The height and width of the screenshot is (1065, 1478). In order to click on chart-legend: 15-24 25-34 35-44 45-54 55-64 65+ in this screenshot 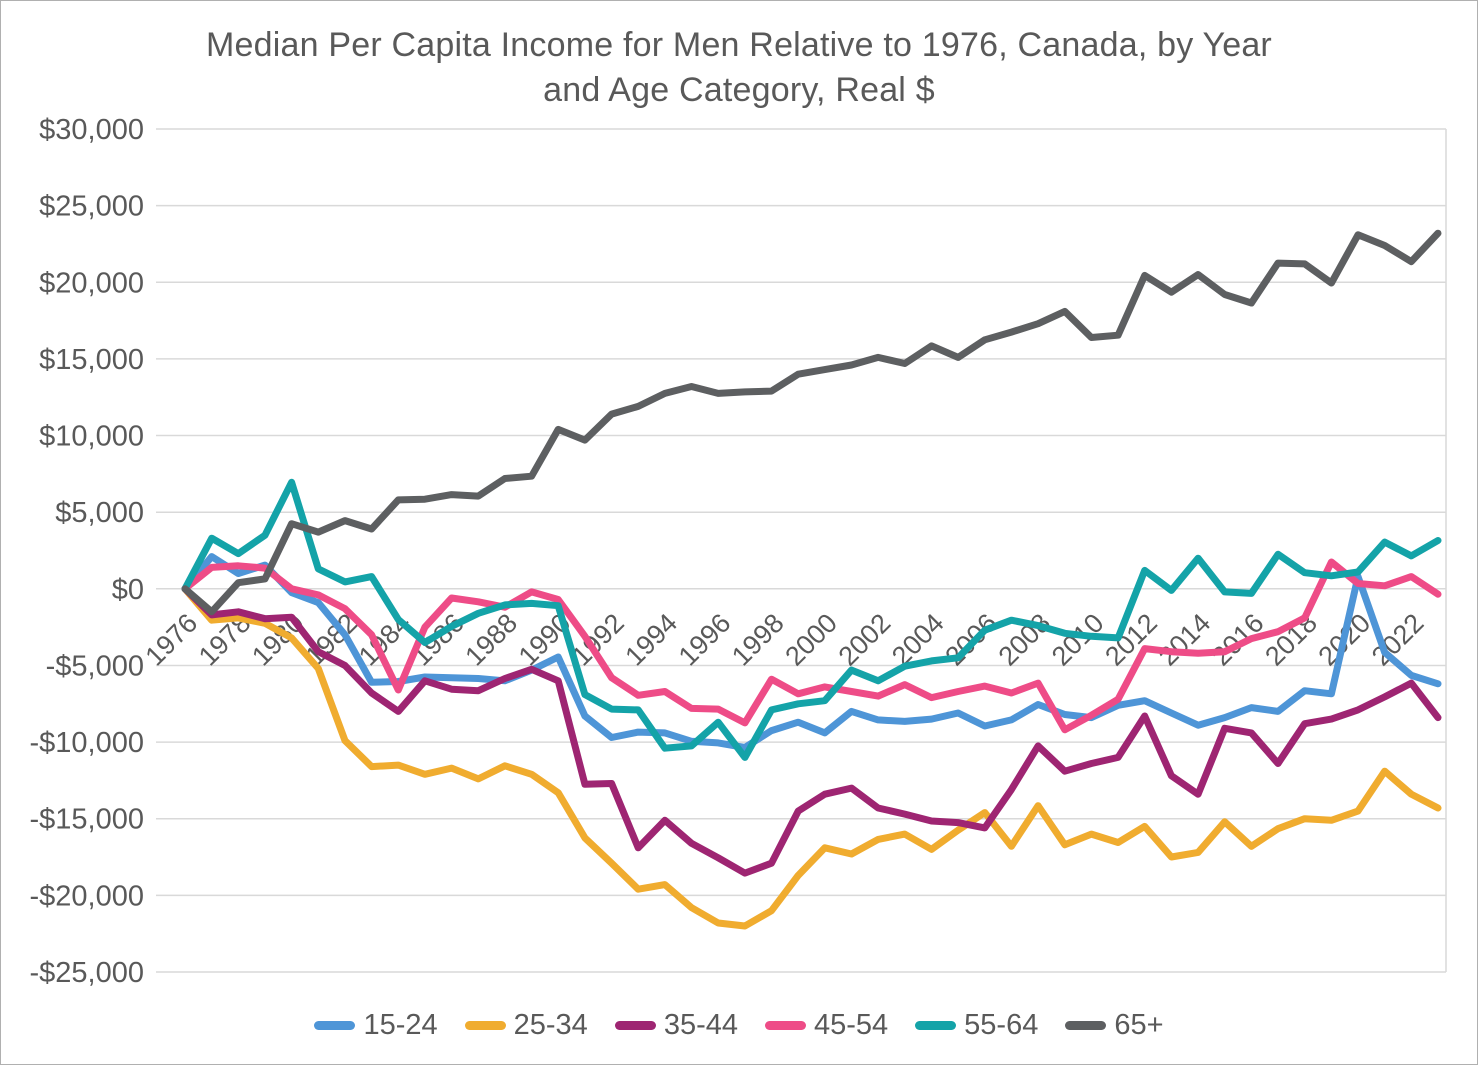, I will do `click(739, 1025)`.